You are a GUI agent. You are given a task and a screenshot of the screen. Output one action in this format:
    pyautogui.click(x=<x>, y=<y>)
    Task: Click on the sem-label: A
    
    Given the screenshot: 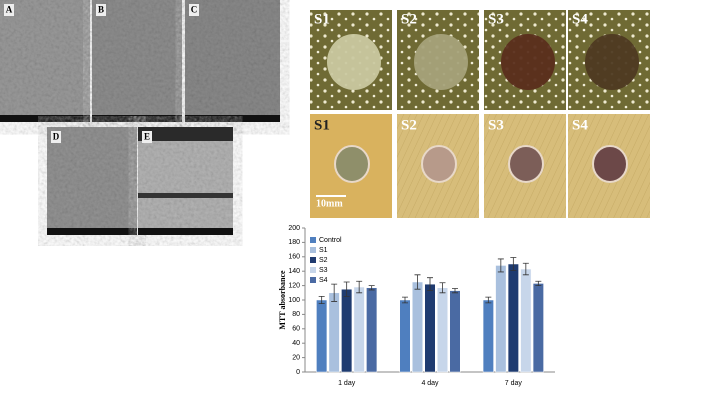 What is the action you would take?
    pyautogui.click(x=9, y=10)
    